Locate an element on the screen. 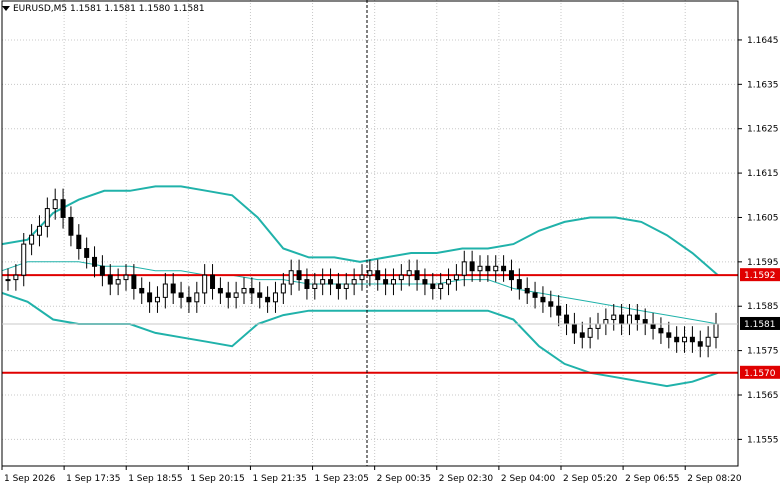 Image resolution: width=781 pixels, height=489 pixels. x-tick-label: 2 Sep 00:35 is located at coordinates (404, 479).